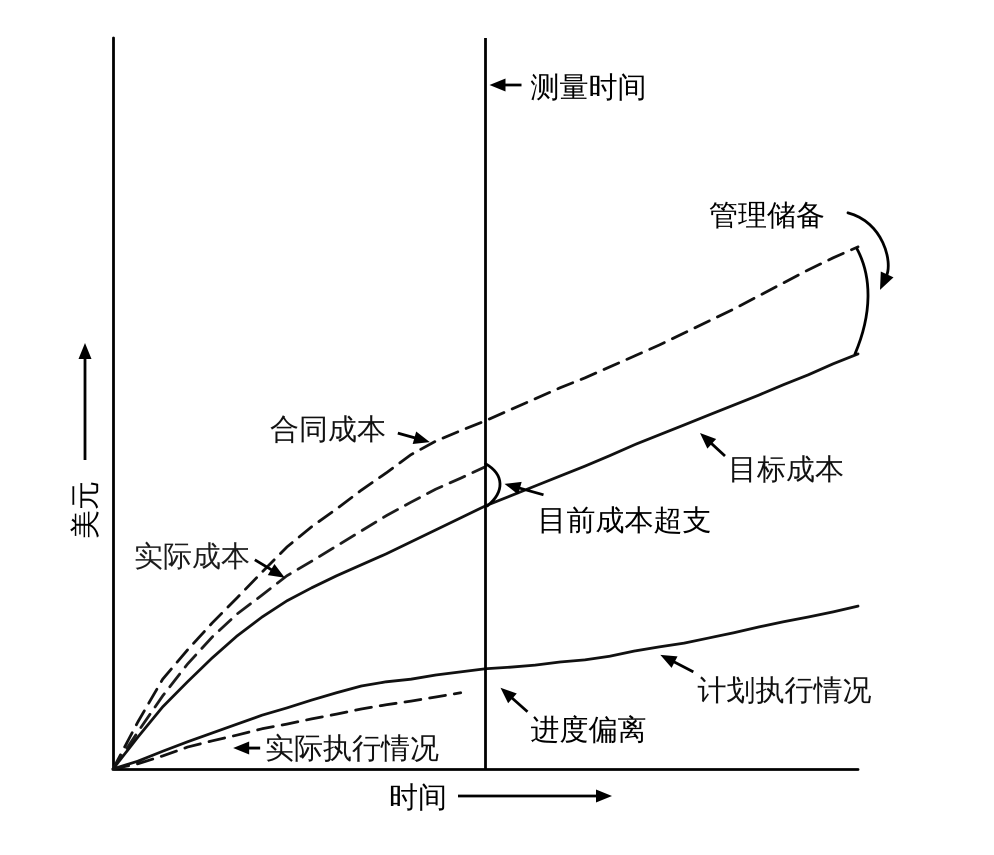 The image size is (994, 855). I want to click on annotation: 目前成本超支, so click(625, 519).